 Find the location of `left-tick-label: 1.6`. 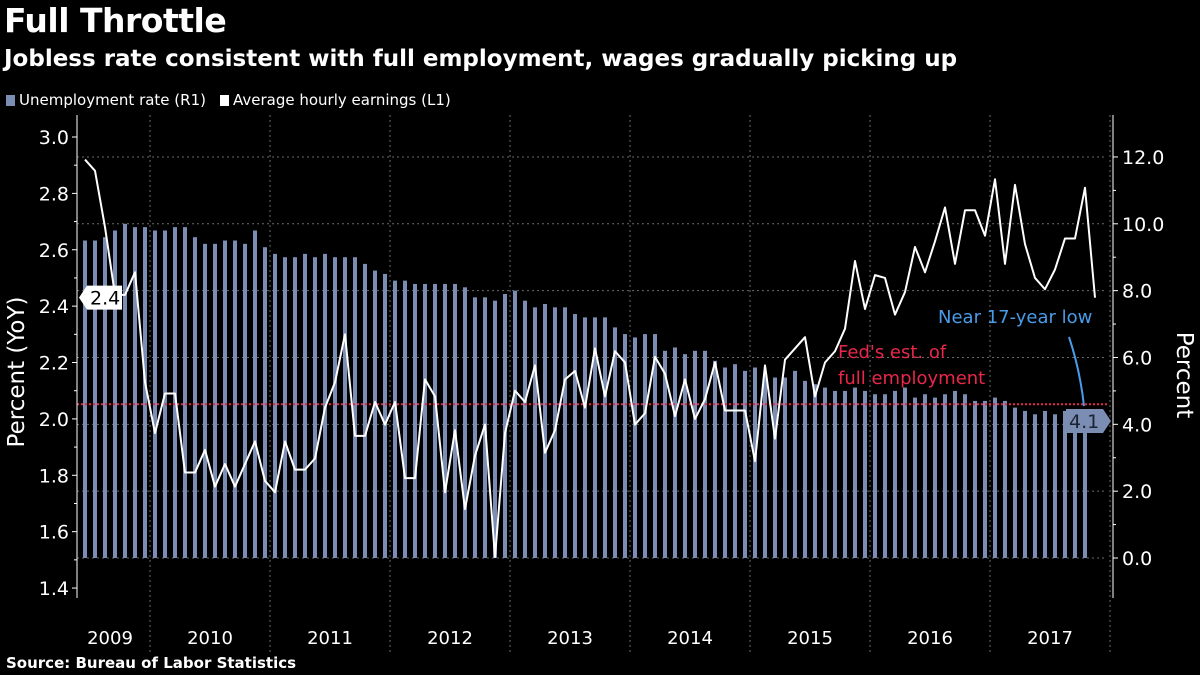

left-tick-label: 1.6 is located at coordinates (54, 533).